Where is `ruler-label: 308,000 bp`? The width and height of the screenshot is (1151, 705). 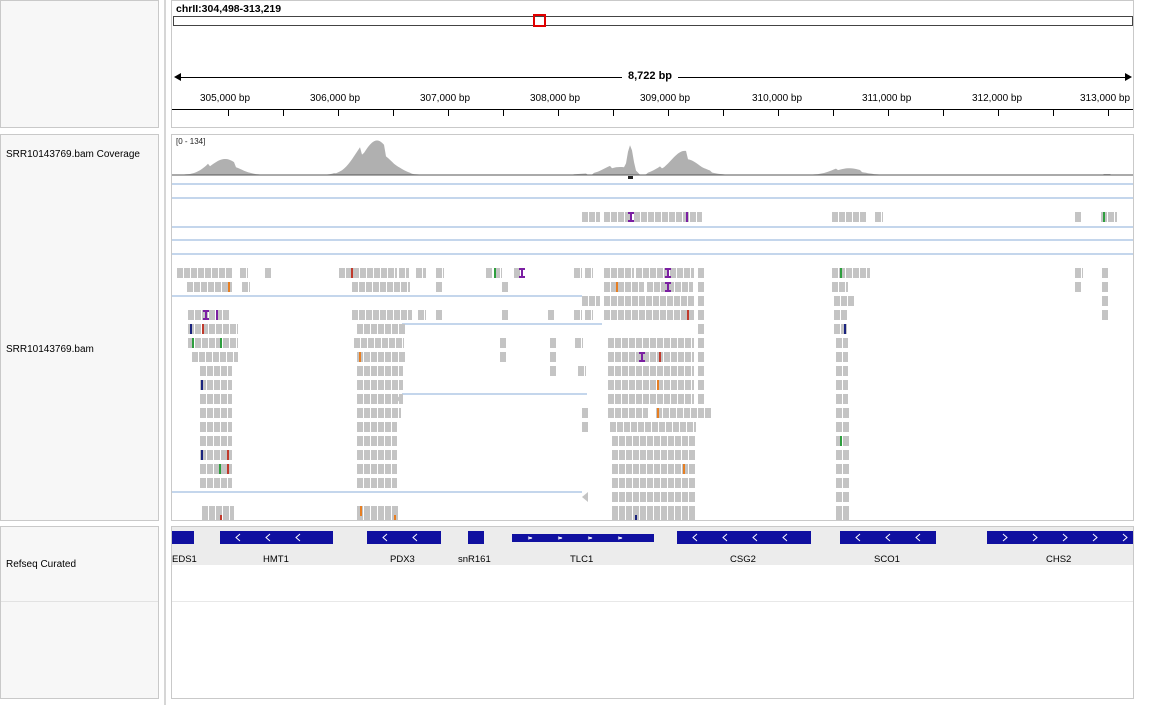 ruler-label: 308,000 bp is located at coordinates (555, 98).